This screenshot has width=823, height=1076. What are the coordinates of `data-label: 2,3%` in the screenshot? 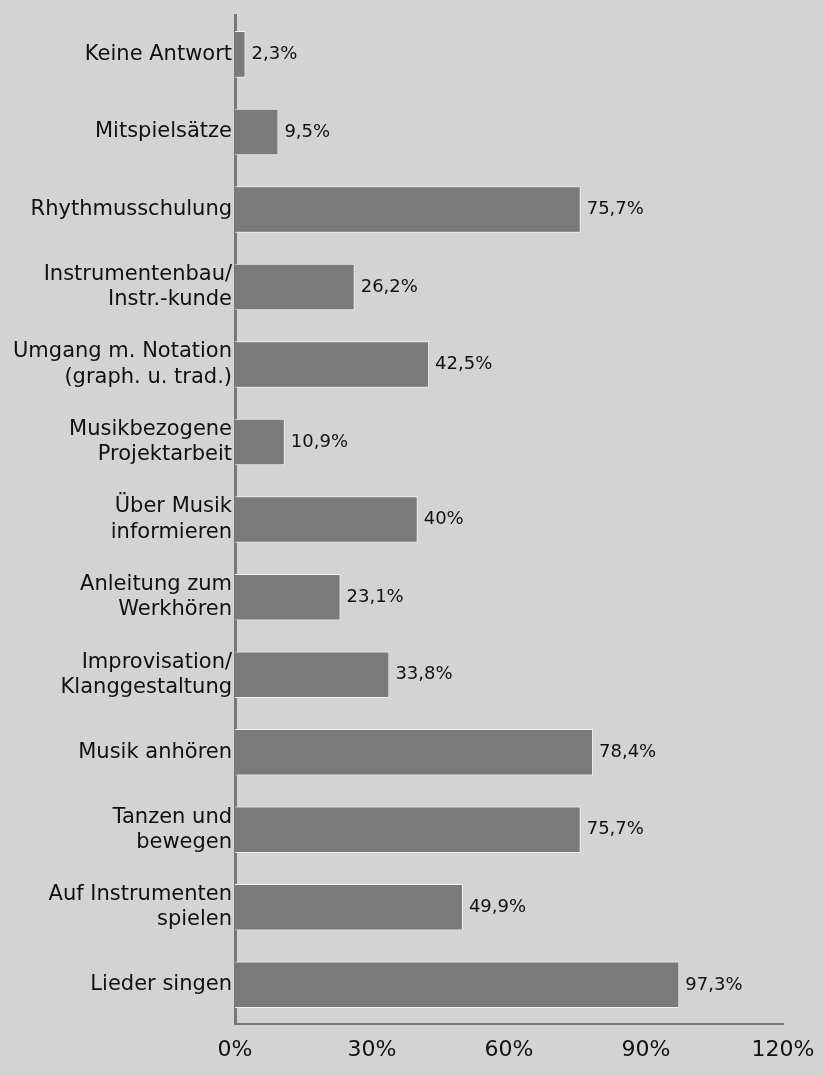 It's located at (274, 53).